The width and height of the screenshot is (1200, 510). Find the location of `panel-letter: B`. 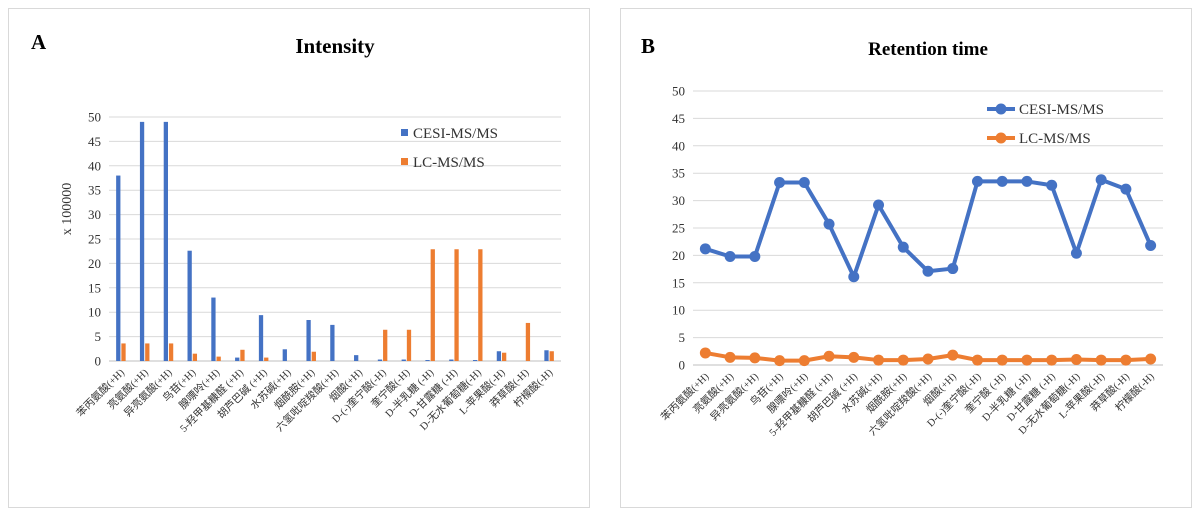

panel-letter: B is located at coordinates (648, 46).